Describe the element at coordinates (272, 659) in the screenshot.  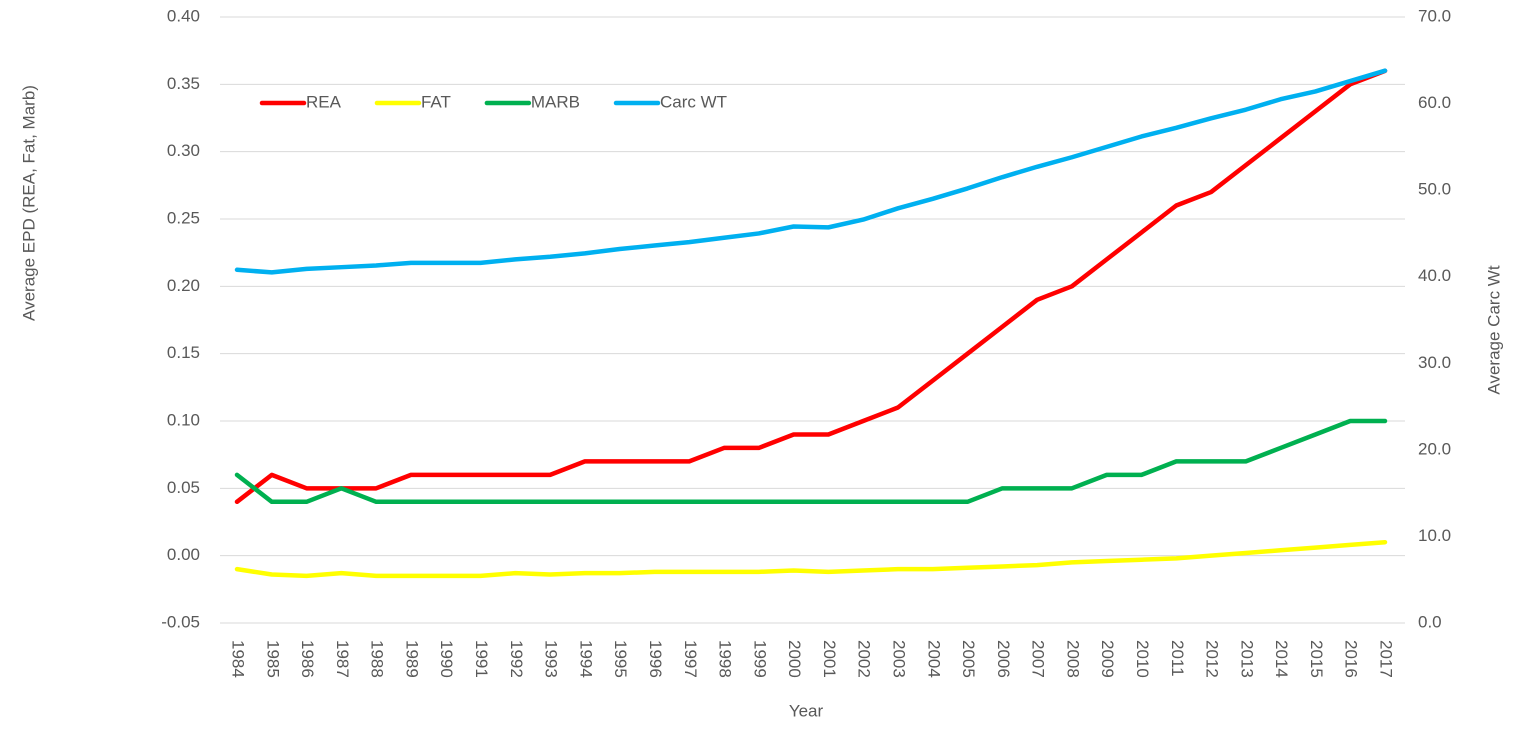
I see `x-tick-label: 1985` at that location.